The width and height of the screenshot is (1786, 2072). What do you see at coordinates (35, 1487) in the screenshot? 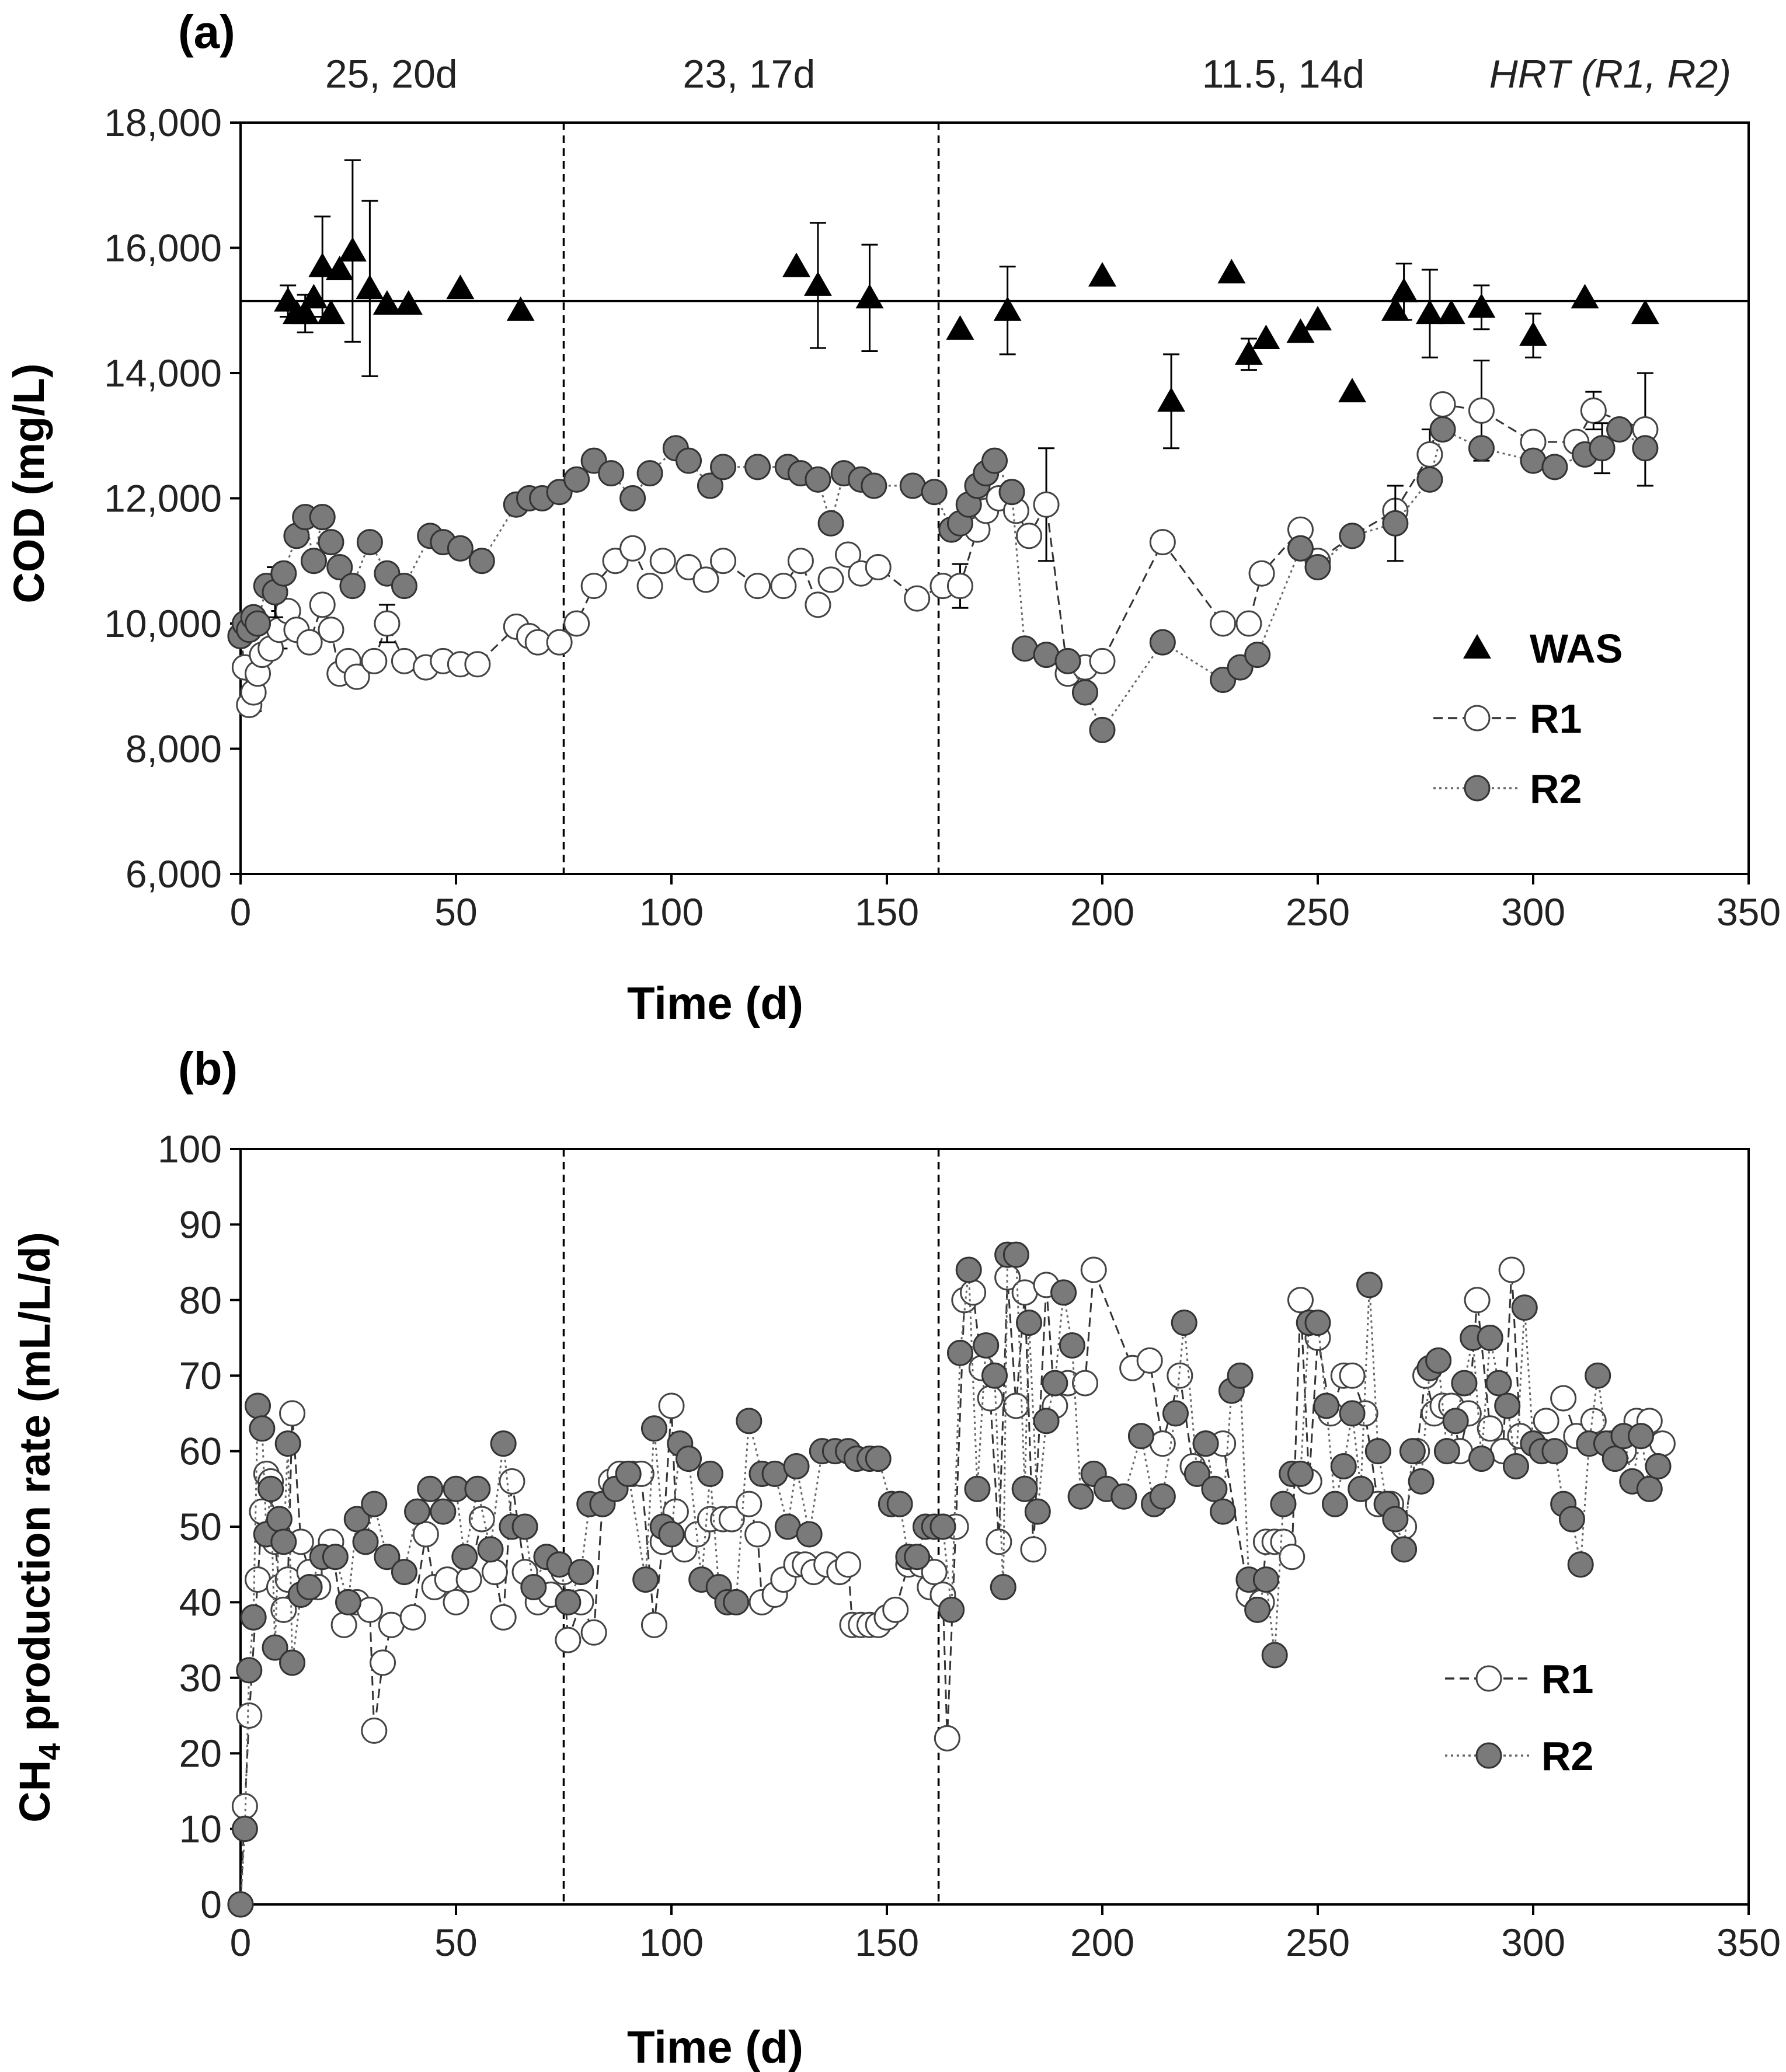
I see `y-axis-title-b-suffix: production rate (mL/L/d)` at bounding box center [35, 1487].